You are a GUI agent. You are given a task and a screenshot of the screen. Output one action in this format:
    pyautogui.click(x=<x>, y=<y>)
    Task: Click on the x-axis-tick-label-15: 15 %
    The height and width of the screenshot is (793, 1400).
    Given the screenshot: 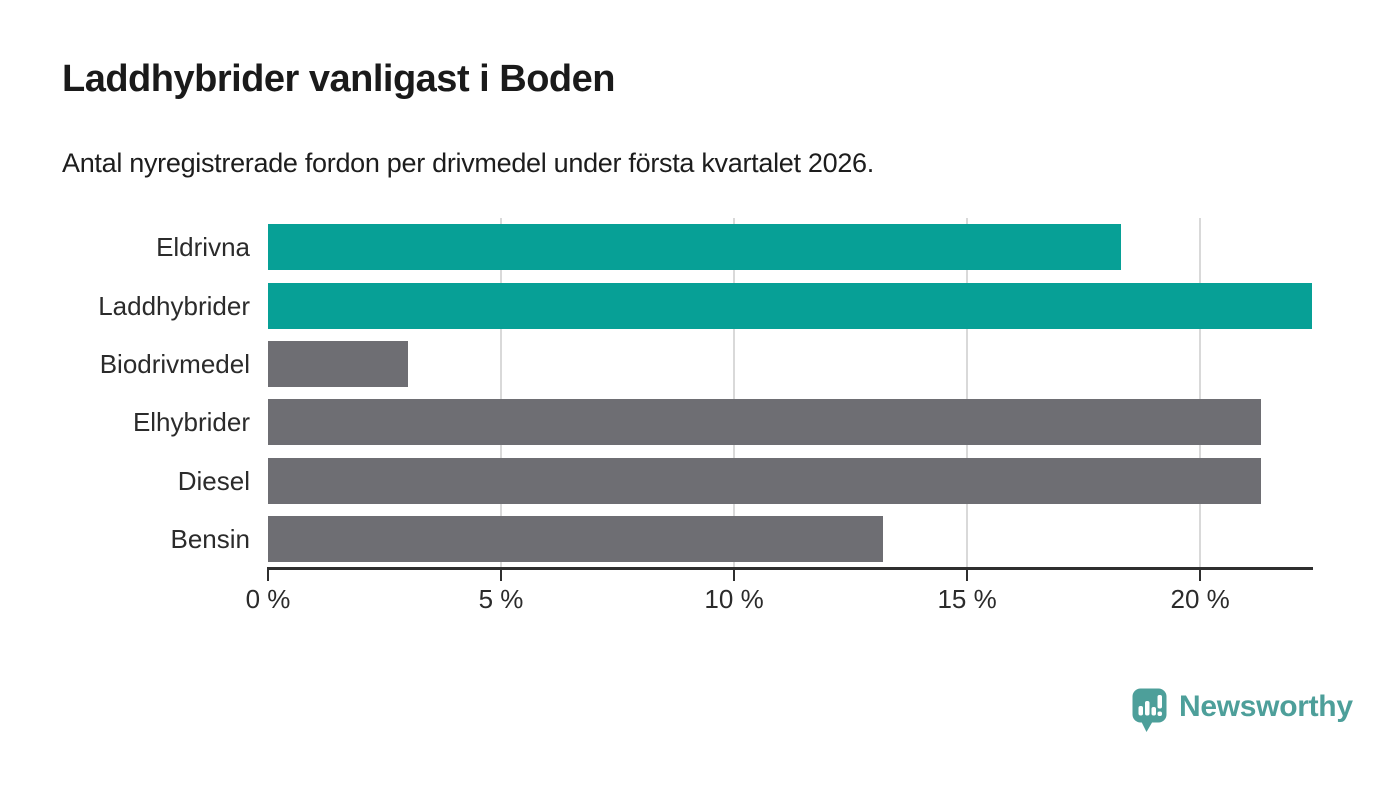 What is the action you would take?
    pyautogui.click(x=967, y=599)
    